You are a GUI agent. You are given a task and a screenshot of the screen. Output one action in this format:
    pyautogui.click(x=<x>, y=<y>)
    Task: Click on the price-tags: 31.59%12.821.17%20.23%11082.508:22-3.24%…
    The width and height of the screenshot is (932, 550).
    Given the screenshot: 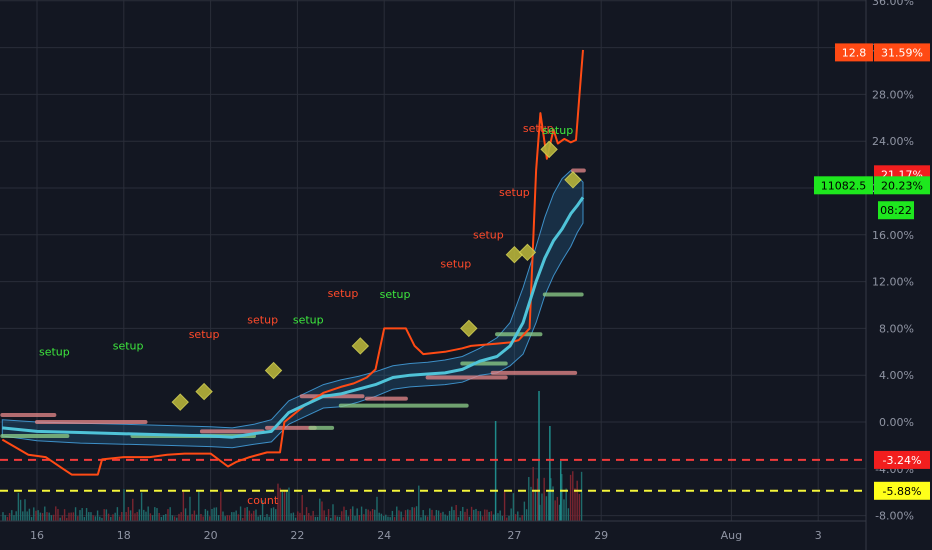 What is the action you would take?
    pyautogui.click(x=872, y=271)
    